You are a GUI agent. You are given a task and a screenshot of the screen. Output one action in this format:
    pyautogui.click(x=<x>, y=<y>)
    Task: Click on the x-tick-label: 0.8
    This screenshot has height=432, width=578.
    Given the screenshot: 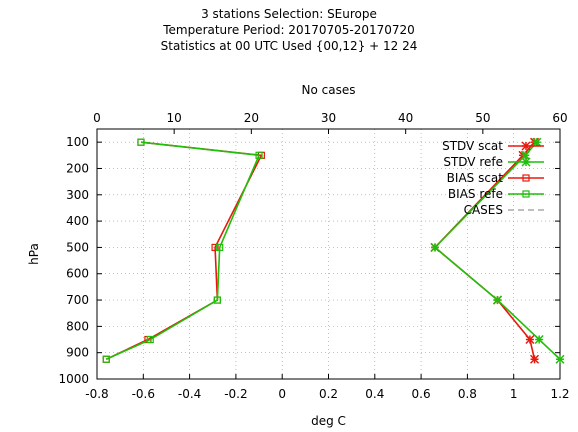 What is the action you would take?
    pyautogui.click(x=467, y=394)
    